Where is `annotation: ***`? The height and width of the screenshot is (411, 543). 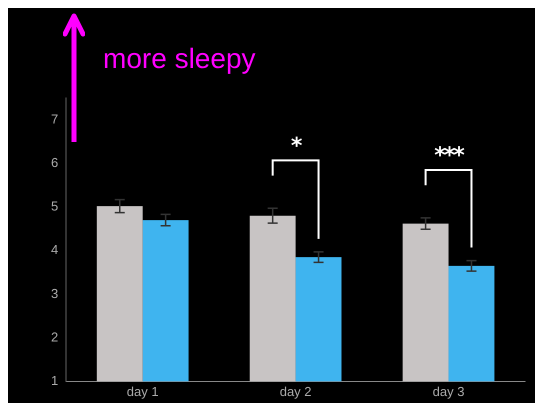
annotation: *** is located at coordinates (450, 156).